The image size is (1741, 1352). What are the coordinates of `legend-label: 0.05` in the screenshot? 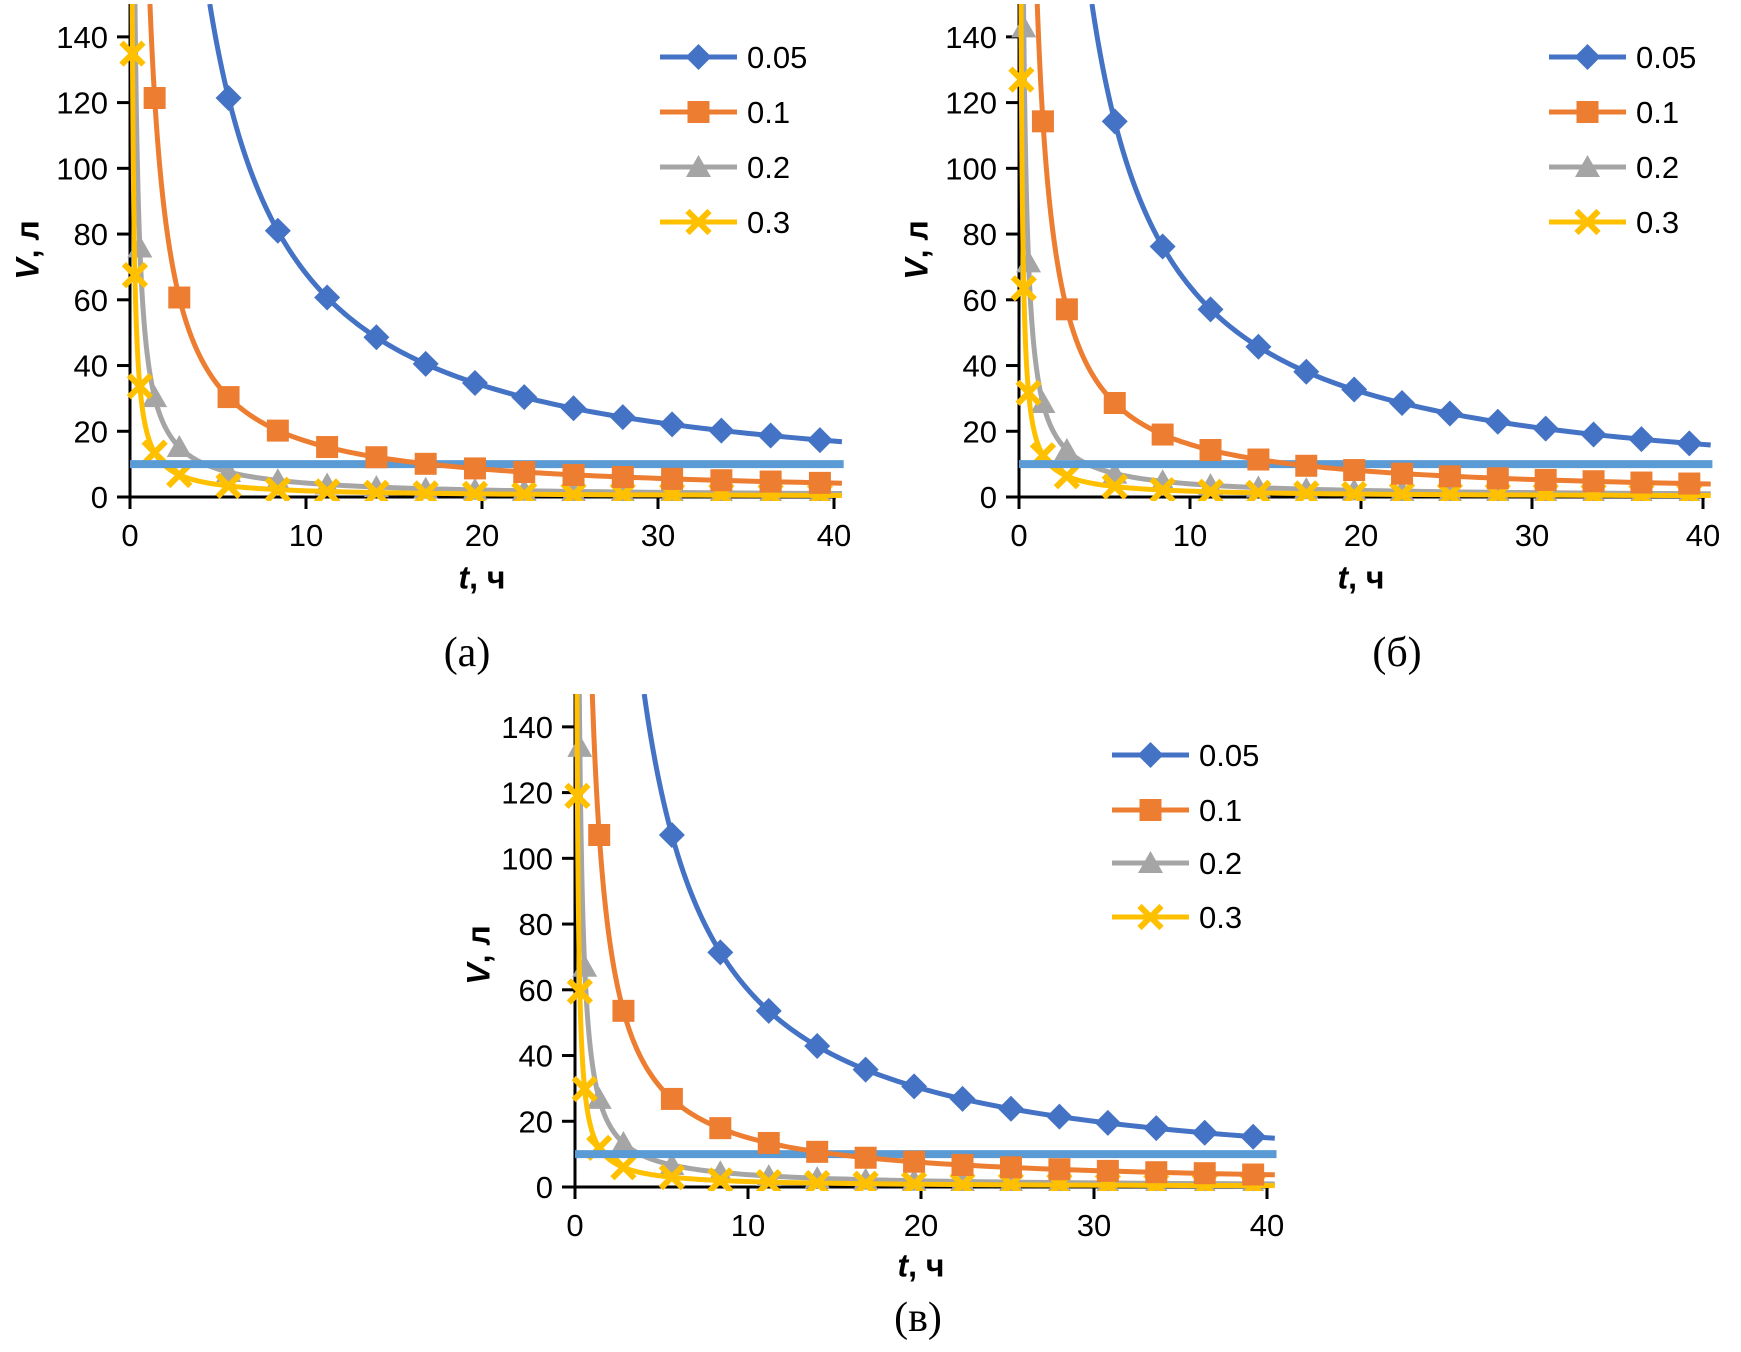 It's located at (777, 57).